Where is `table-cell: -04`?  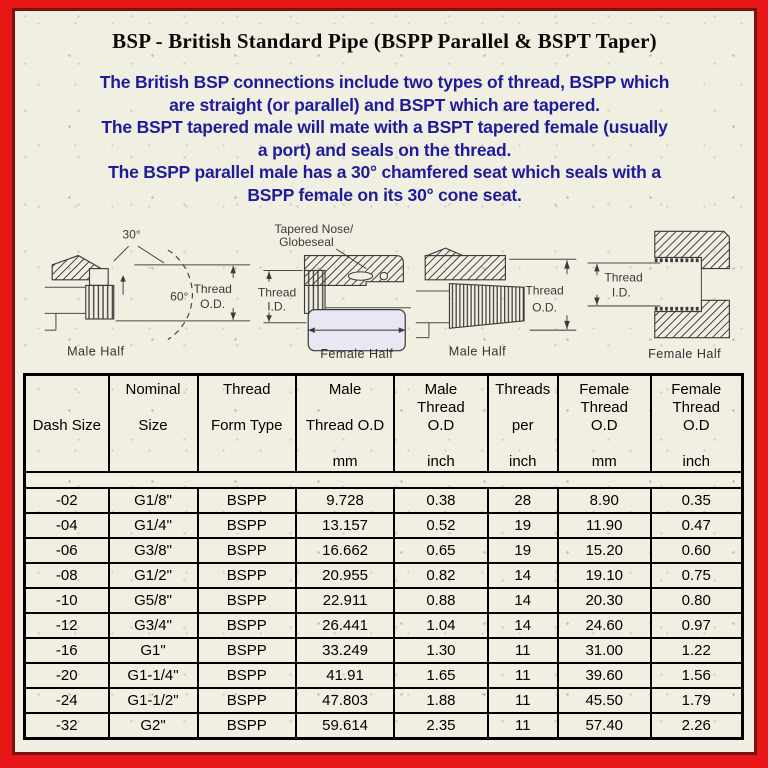
table-cell: -04 is located at coordinates (66, 525).